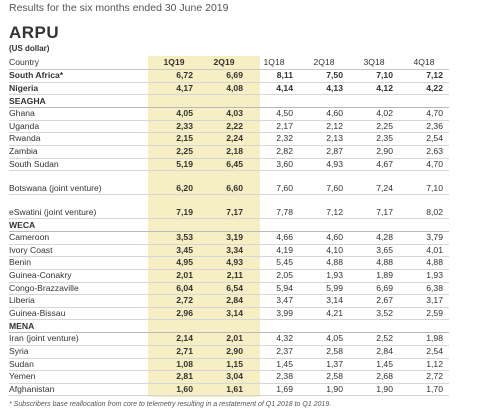 The image size is (500, 413). What do you see at coordinates (374, 251) in the screenshot?
I see `arpu-value-cell: 3,65` at bounding box center [374, 251].